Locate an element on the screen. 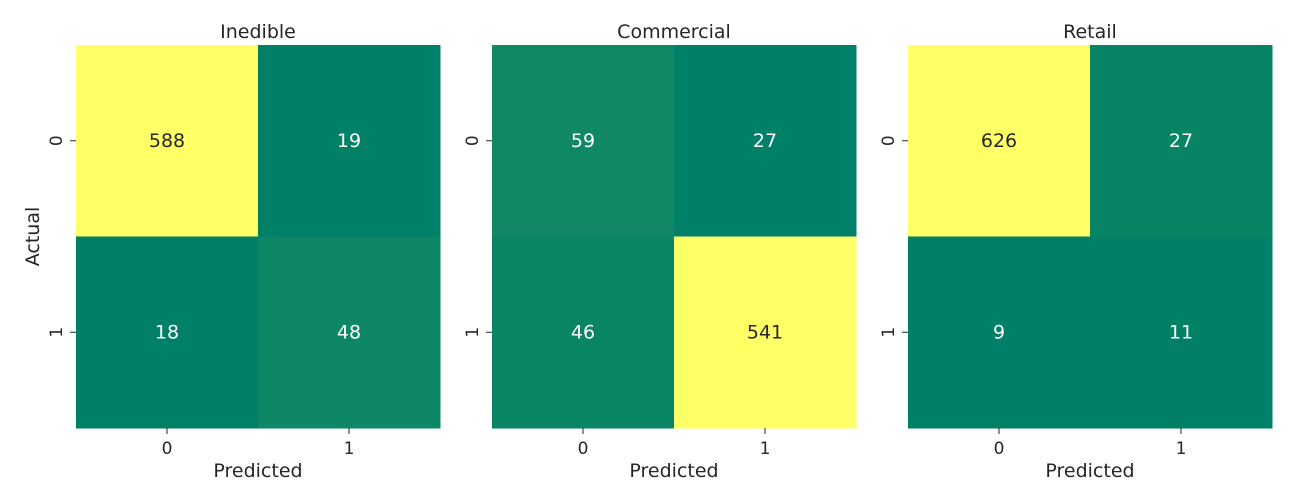 This screenshot has width=1296, height=504. cell-value-label: 48 is located at coordinates (349, 332).